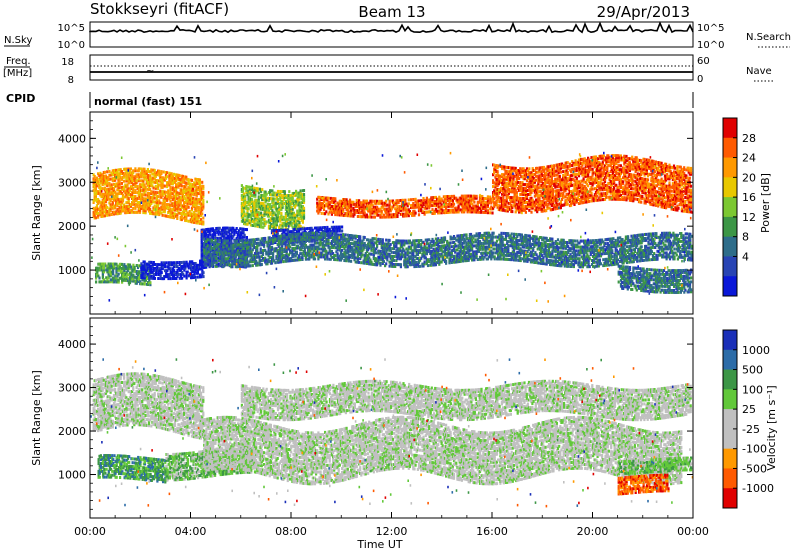  What do you see at coordinates (159, 9) in the screenshot?
I see `station-title: Stokkseyri (fitACF)` at bounding box center [159, 9].